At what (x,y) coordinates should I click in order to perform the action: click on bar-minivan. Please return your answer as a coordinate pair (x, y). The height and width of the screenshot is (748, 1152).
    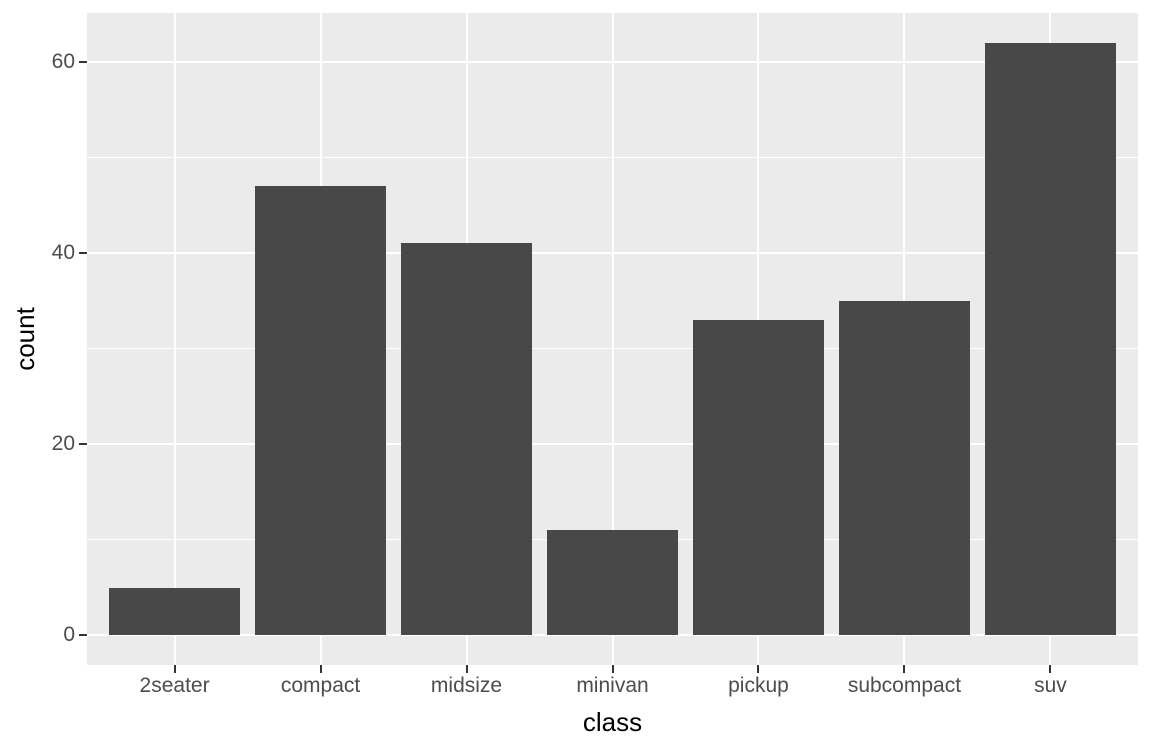
    Looking at the image, I should click on (612, 583).